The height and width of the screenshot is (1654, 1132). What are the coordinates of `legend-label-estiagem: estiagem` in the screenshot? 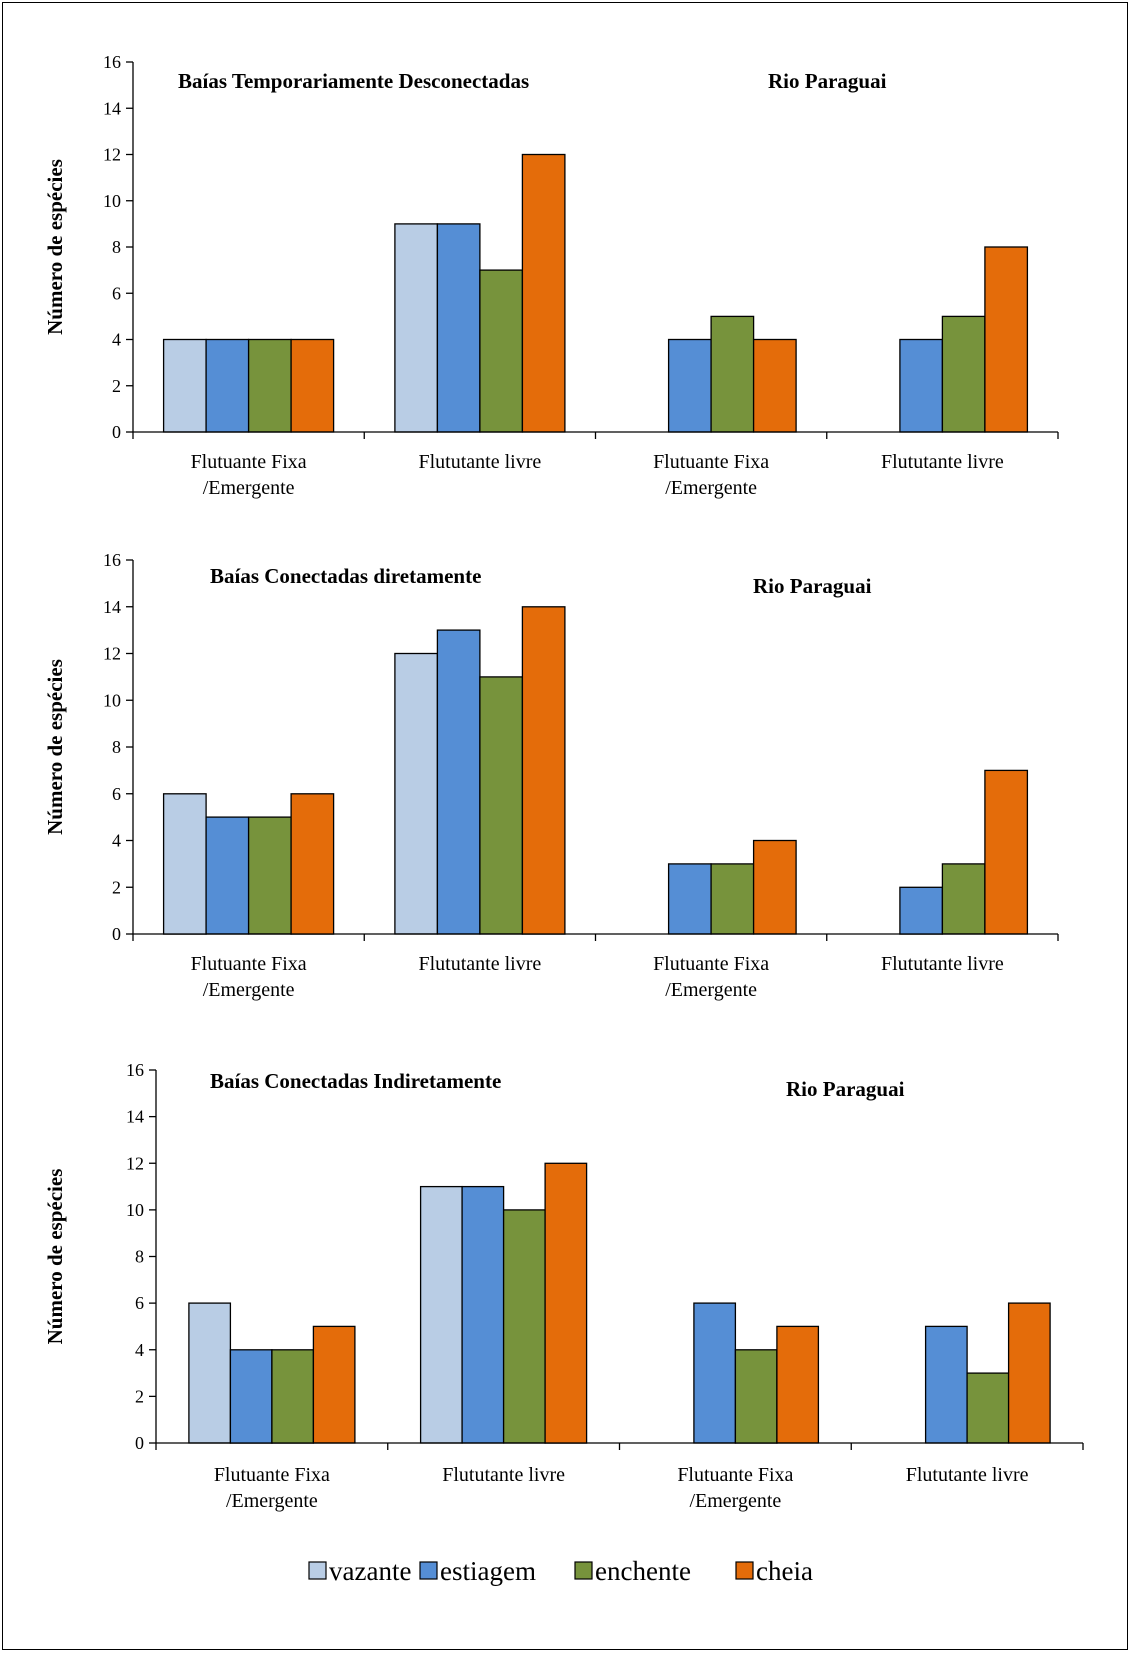 It's located at (488, 1571).